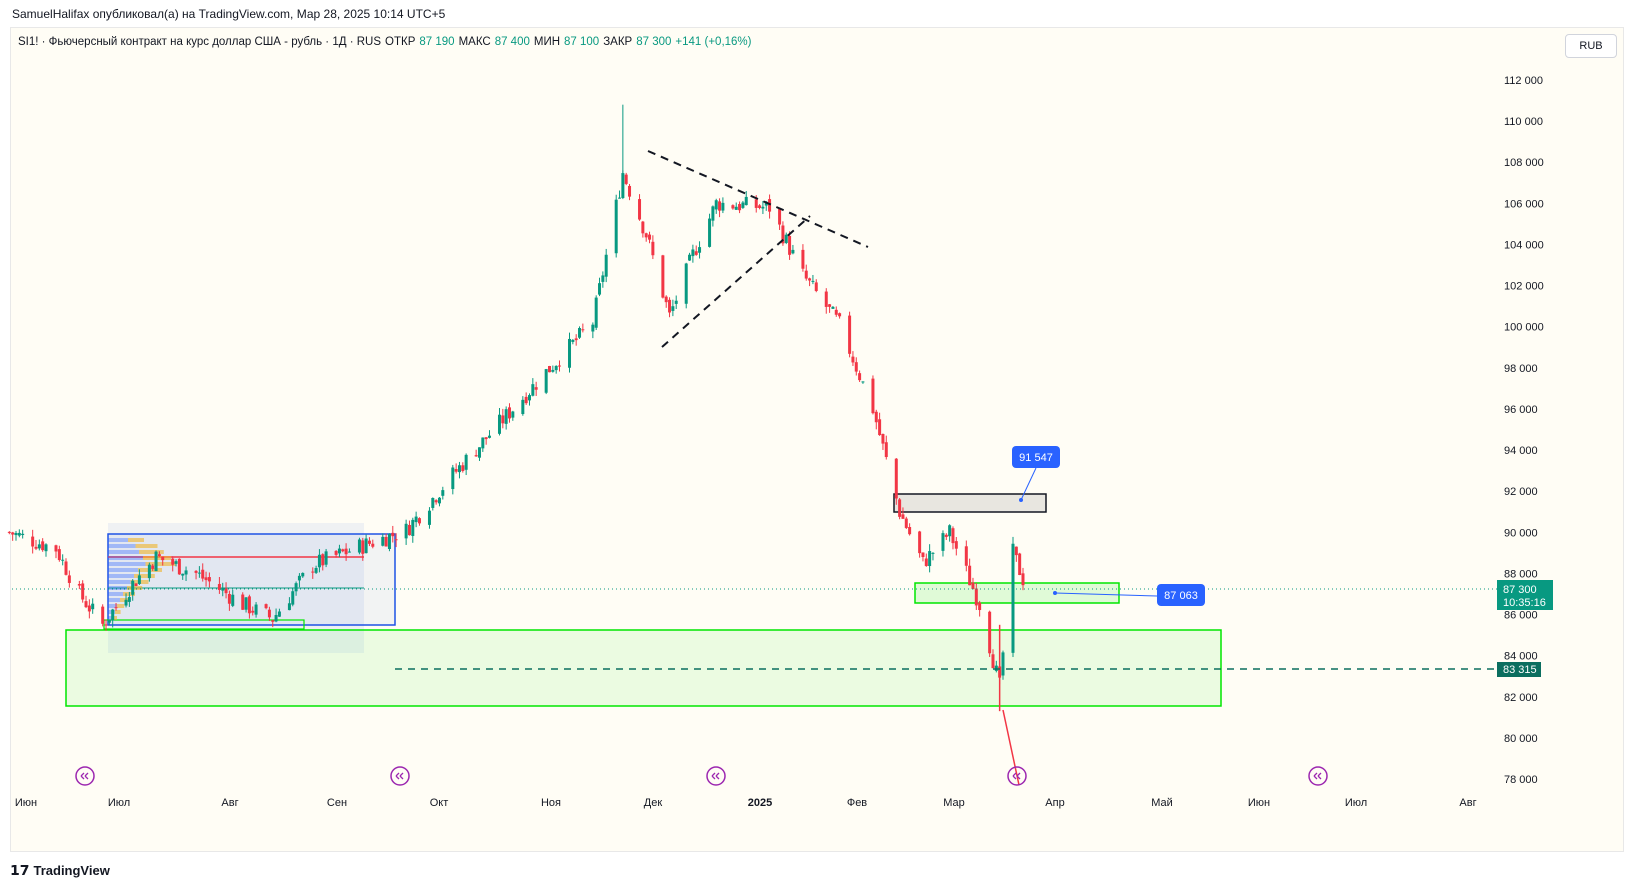 The width and height of the screenshot is (1634, 885). What do you see at coordinates (1591, 46) in the screenshot?
I see `currency-button: RUB` at bounding box center [1591, 46].